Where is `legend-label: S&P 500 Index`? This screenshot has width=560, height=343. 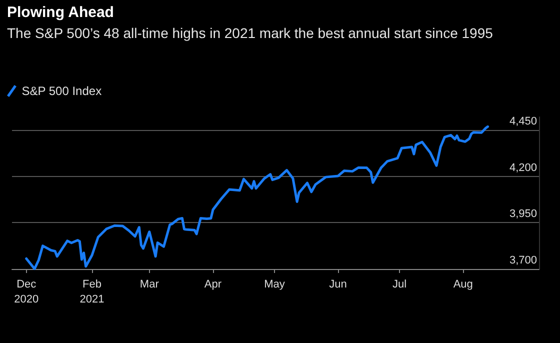 legend-label: S&P 500 Index is located at coordinates (62, 91).